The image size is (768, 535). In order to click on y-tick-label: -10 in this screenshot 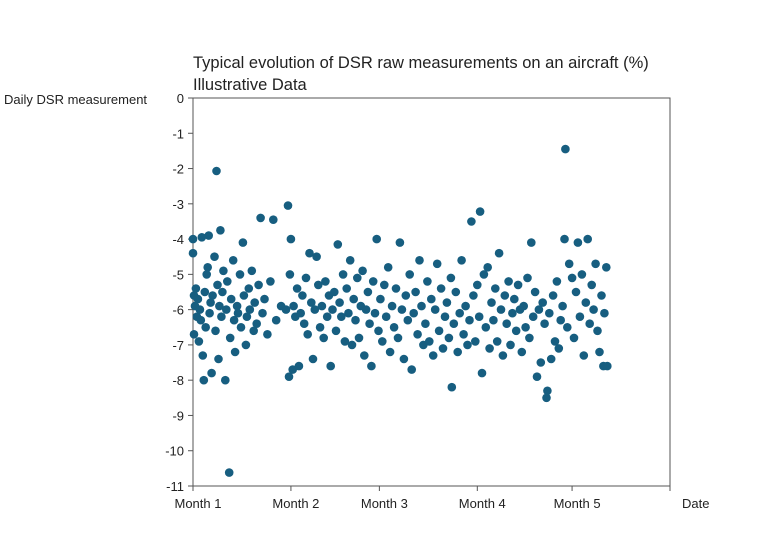, I will do `click(174, 451)`.